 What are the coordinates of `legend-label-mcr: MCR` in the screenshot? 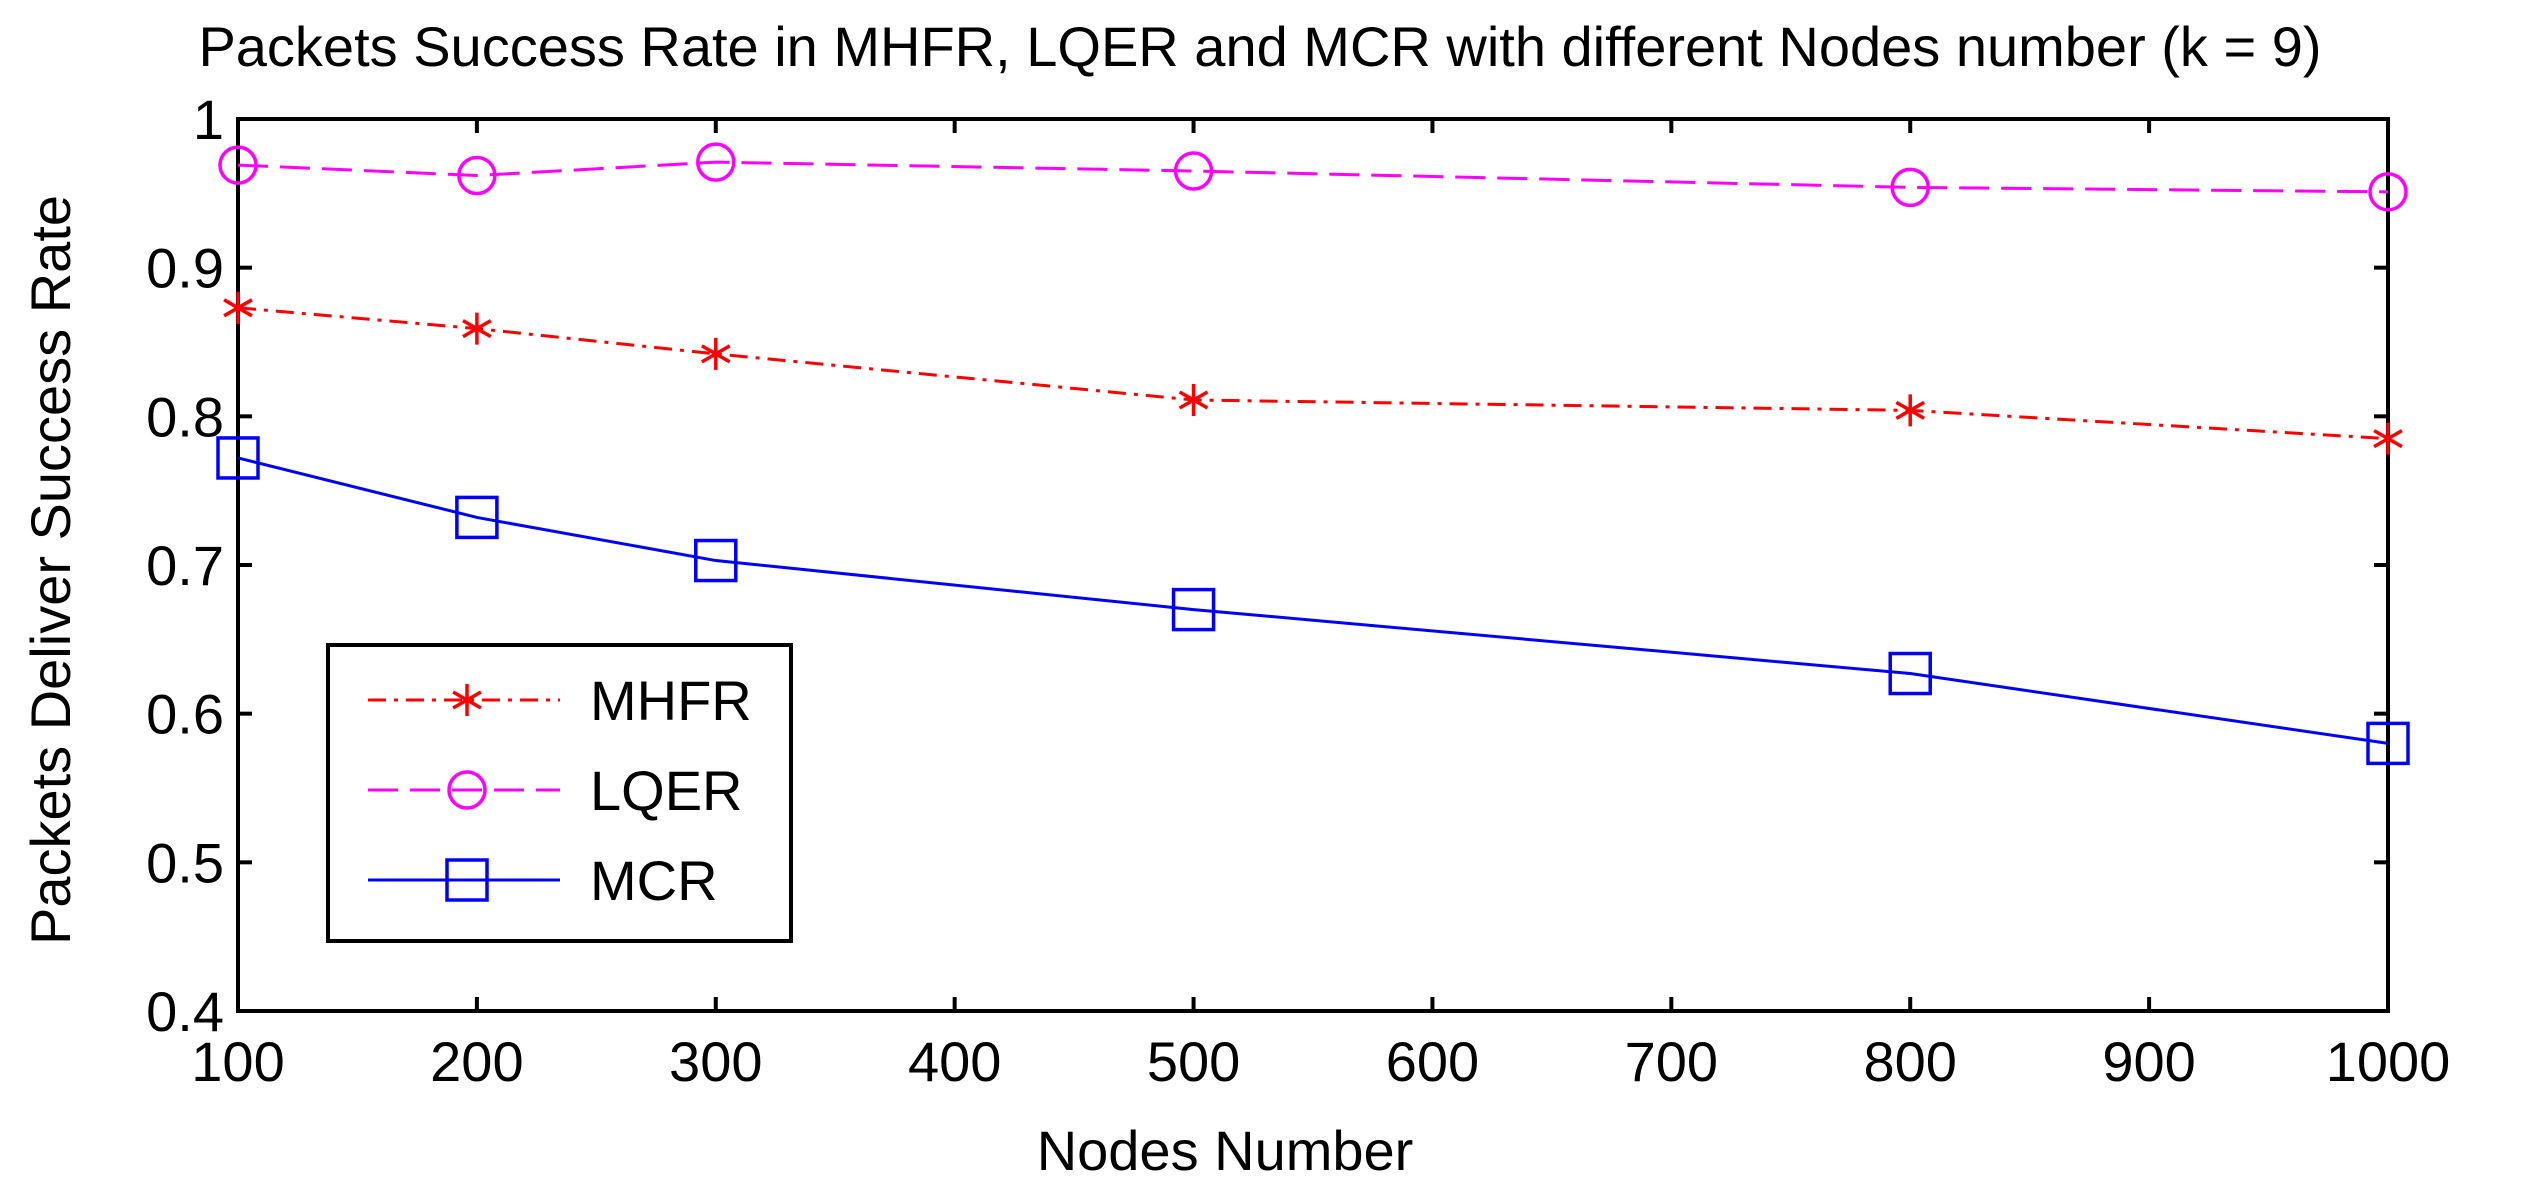 It's located at (654, 880).